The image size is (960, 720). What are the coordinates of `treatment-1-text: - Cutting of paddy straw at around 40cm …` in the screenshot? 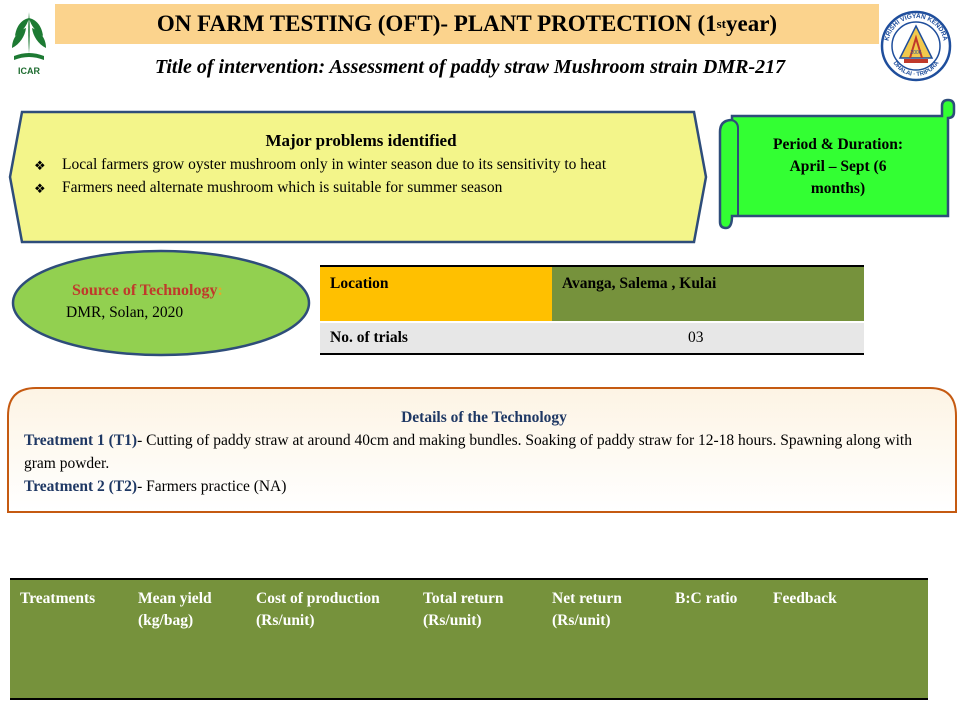 It's located at (468, 452).